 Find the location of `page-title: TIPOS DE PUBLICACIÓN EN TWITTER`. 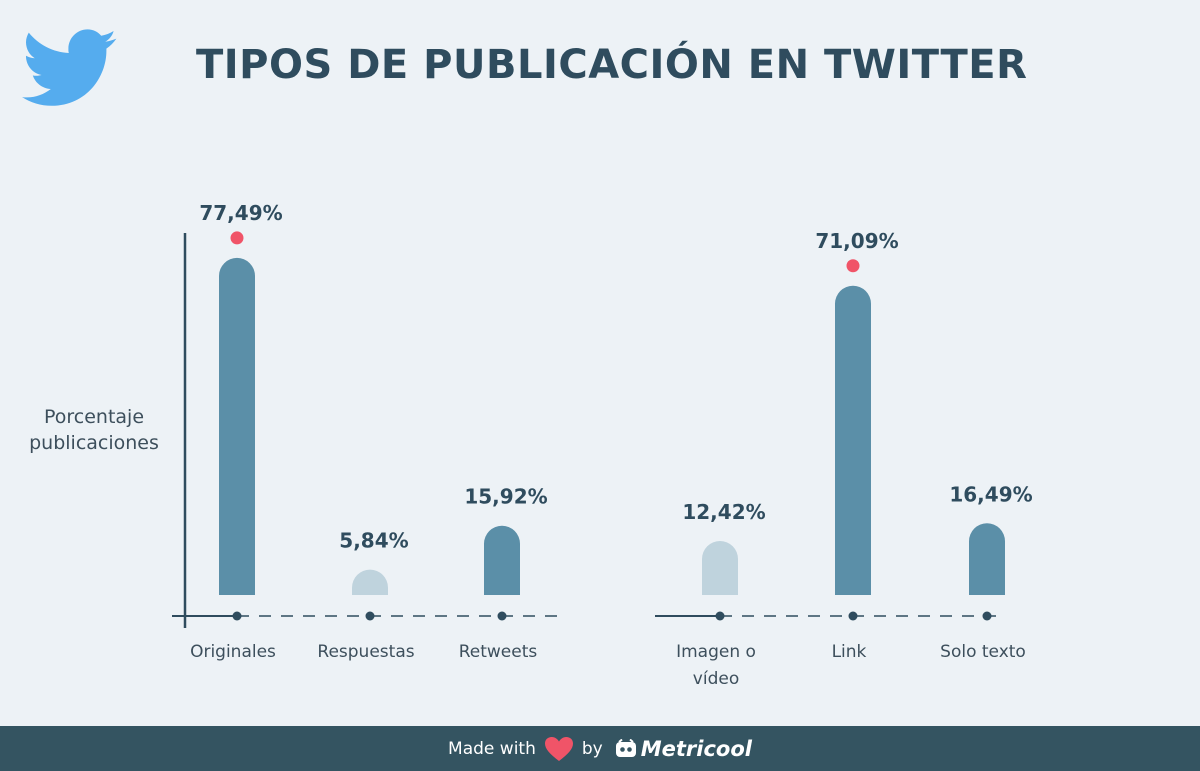

page-title: TIPOS DE PUBLICACIÓN EN TWITTER is located at coordinates (612, 65).